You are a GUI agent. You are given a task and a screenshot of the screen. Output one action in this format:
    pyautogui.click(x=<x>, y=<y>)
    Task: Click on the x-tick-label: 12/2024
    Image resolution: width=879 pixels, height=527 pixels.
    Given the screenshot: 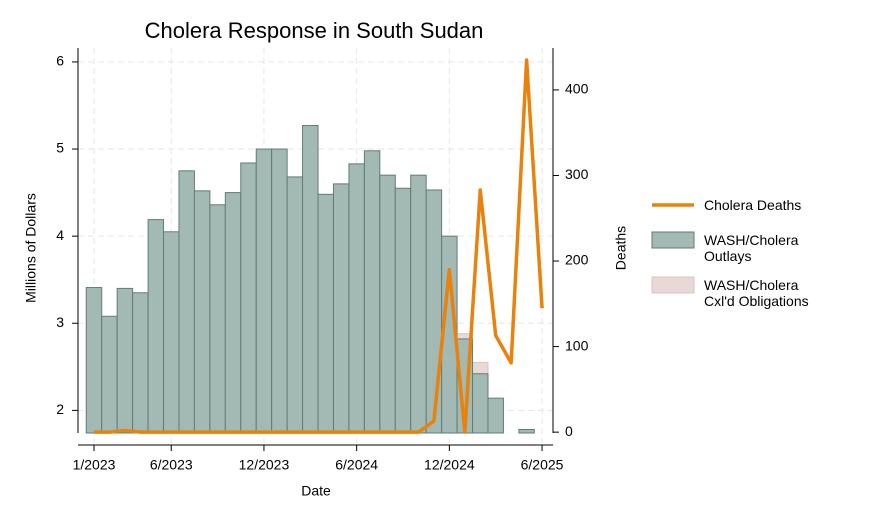 What is the action you would take?
    pyautogui.click(x=449, y=465)
    